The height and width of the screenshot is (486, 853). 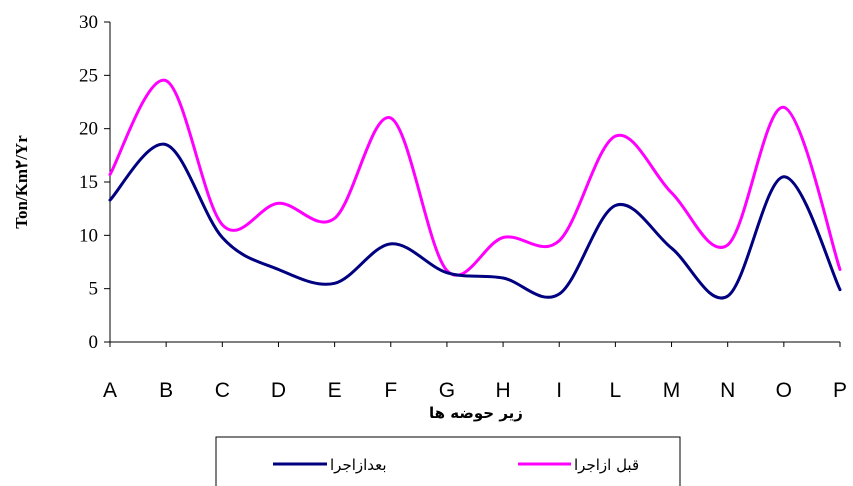 What do you see at coordinates (727, 390) in the screenshot?
I see `x-tick-label: N` at bounding box center [727, 390].